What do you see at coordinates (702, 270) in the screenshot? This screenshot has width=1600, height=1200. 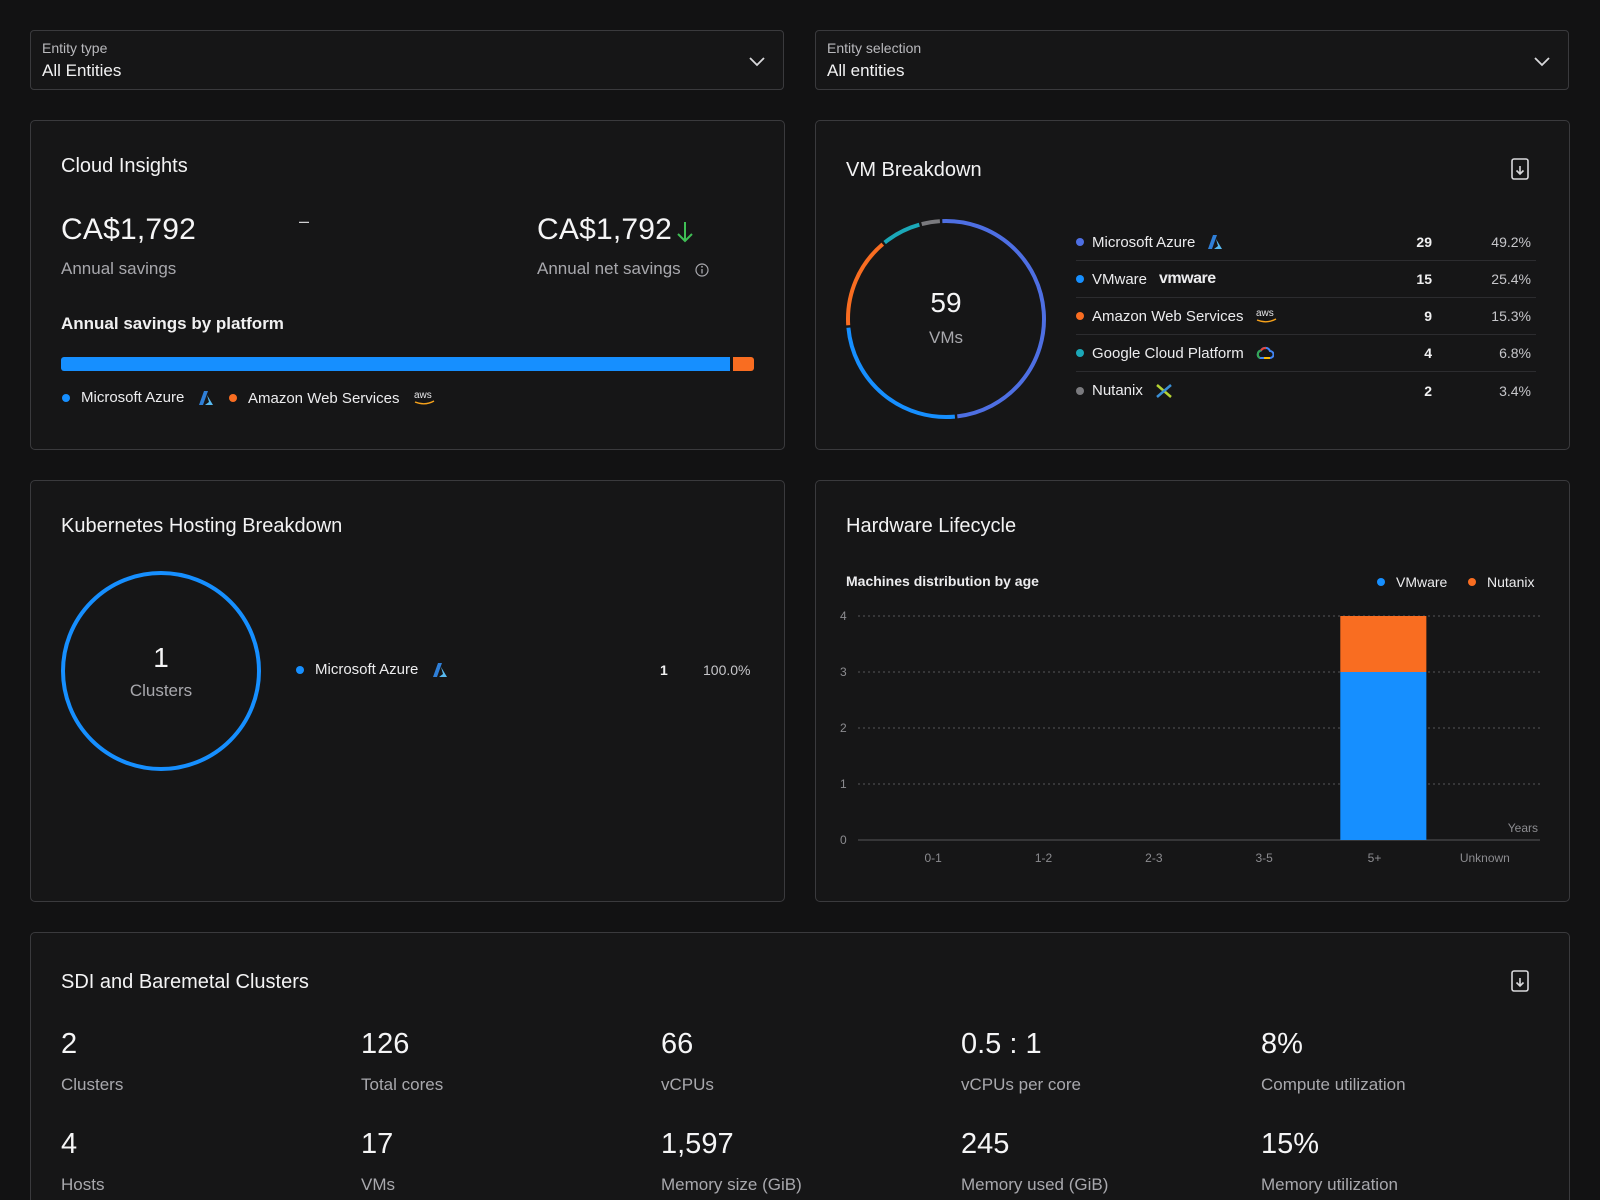 I see `info-icon` at bounding box center [702, 270].